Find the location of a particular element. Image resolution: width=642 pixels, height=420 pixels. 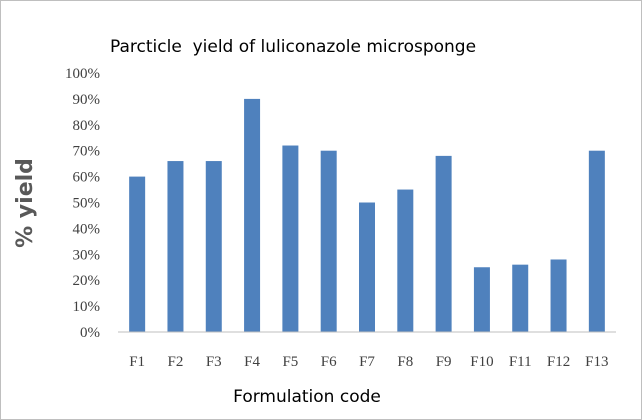

y-tick-label: 20% is located at coordinates (87, 281).